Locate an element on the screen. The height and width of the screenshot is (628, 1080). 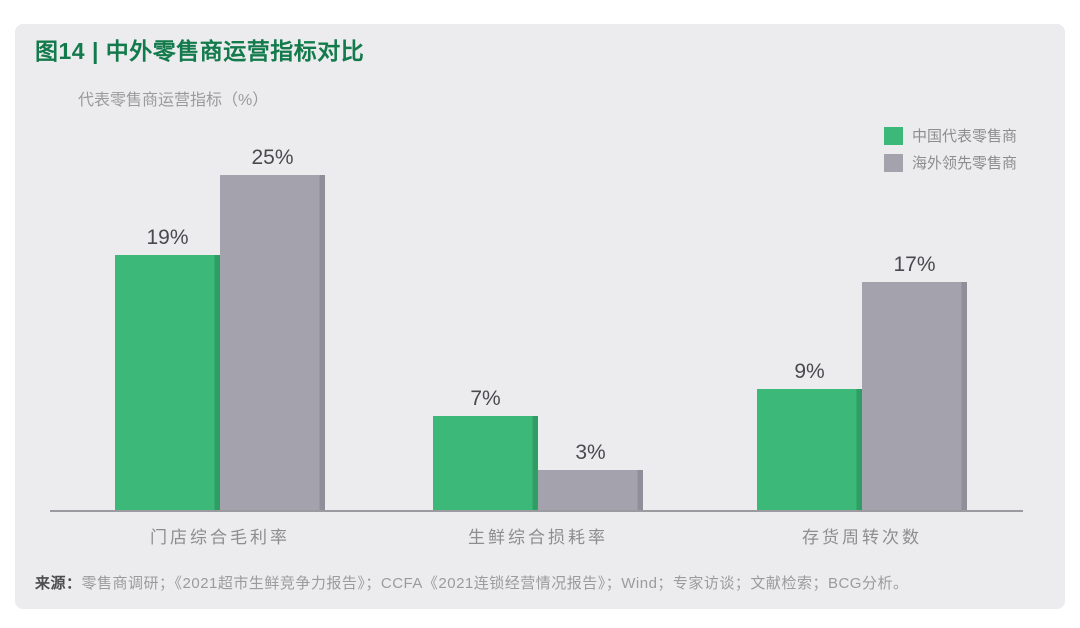
value-label: 17% is located at coordinates (914, 264).